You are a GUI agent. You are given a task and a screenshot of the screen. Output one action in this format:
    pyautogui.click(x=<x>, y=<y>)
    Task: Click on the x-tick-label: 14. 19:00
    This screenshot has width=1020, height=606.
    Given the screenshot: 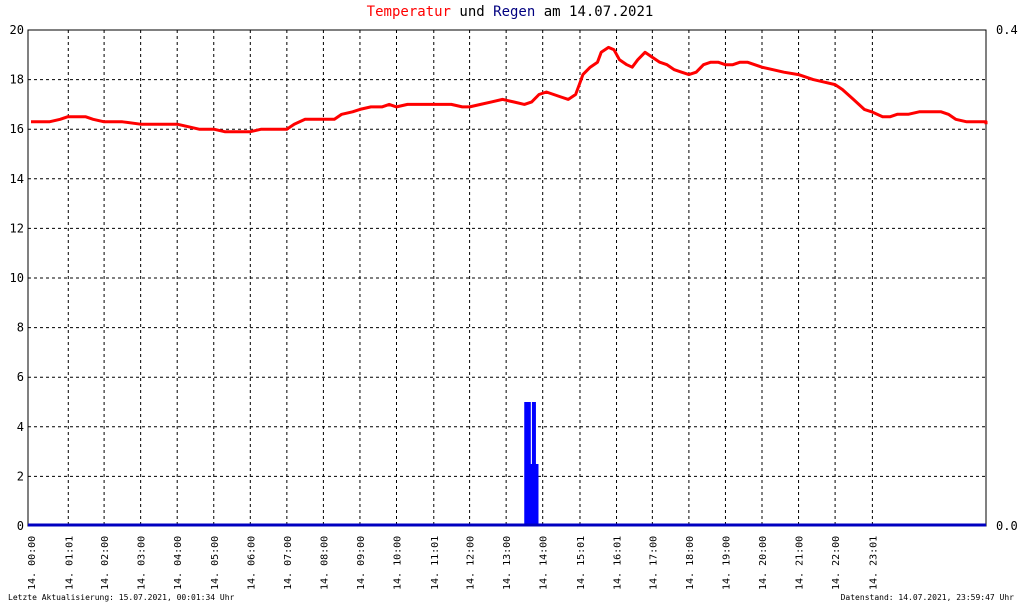 What is the action you would take?
    pyautogui.click(x=726, y=563)
    